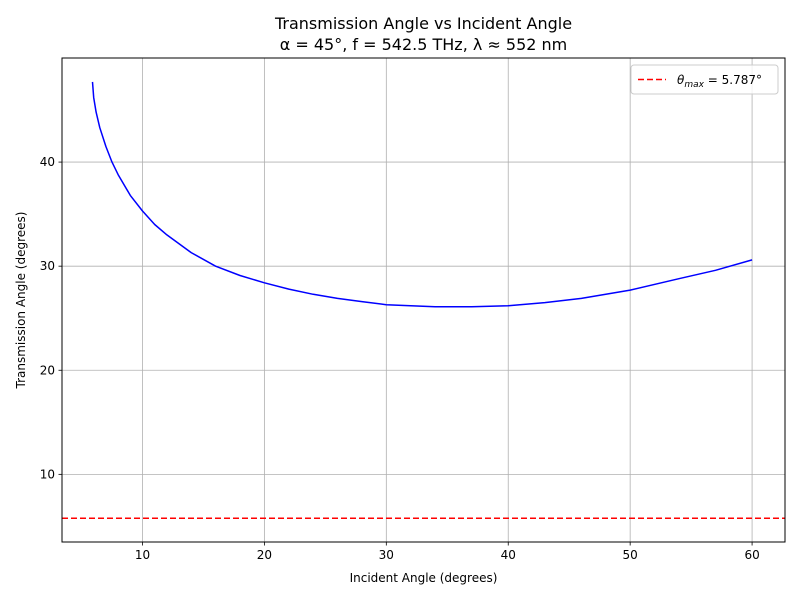 This screenshot has width=800, height=600. What do you see at coordinates (751, 555) in the screenshot?
I see `x-tick-label: 60` at bounding box center [751, 555].